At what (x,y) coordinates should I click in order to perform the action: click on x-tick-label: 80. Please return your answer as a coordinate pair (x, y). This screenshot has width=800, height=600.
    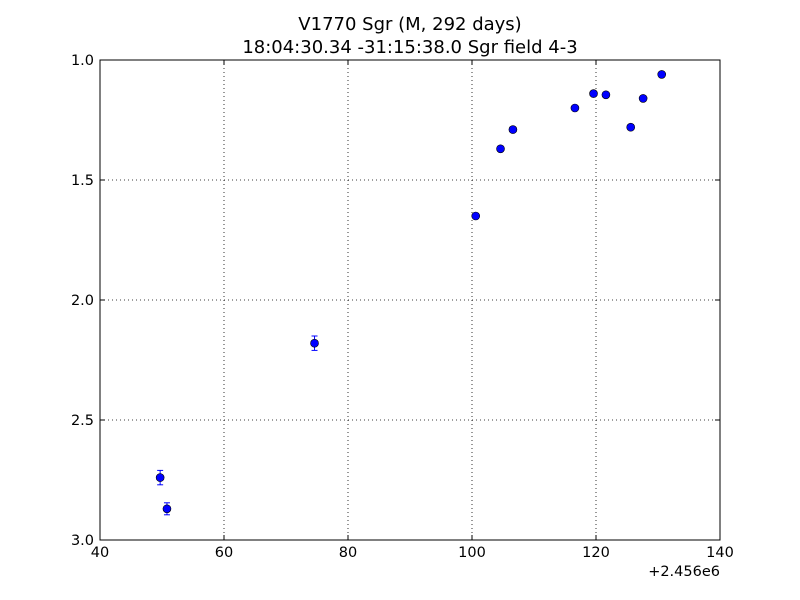
    Looking at the image, I should click on (348, 553).